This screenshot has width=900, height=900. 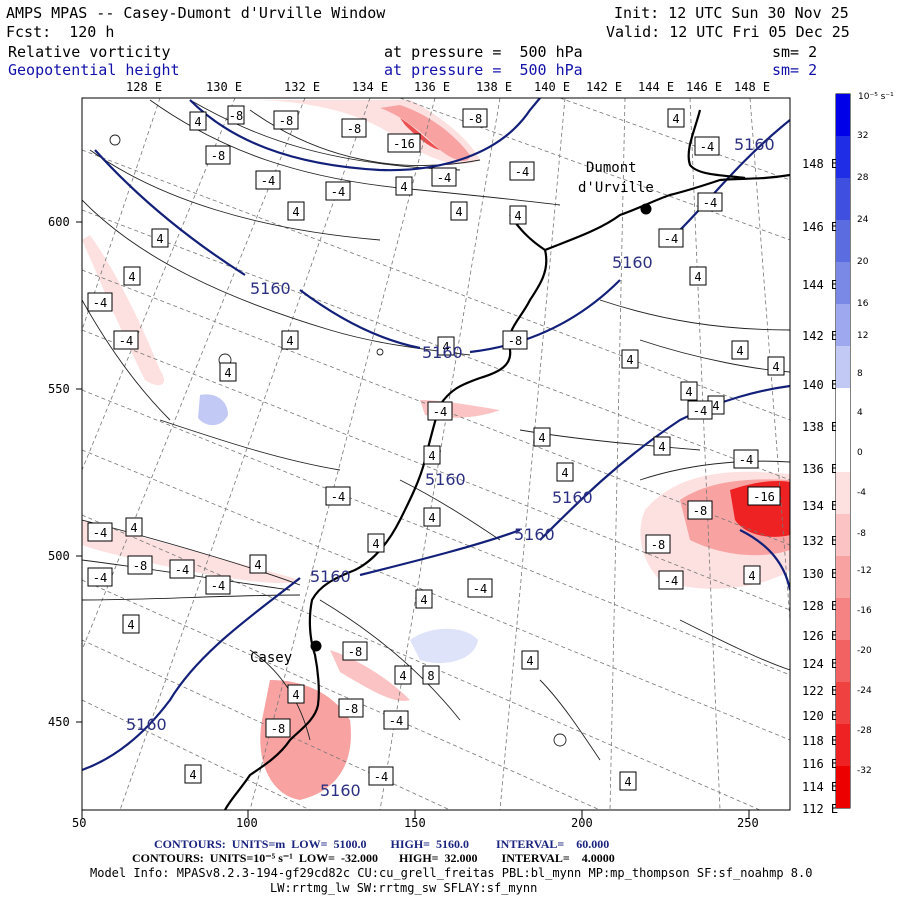 I want to click on right-lon-label: 132 E, so click(x=820, y=541).